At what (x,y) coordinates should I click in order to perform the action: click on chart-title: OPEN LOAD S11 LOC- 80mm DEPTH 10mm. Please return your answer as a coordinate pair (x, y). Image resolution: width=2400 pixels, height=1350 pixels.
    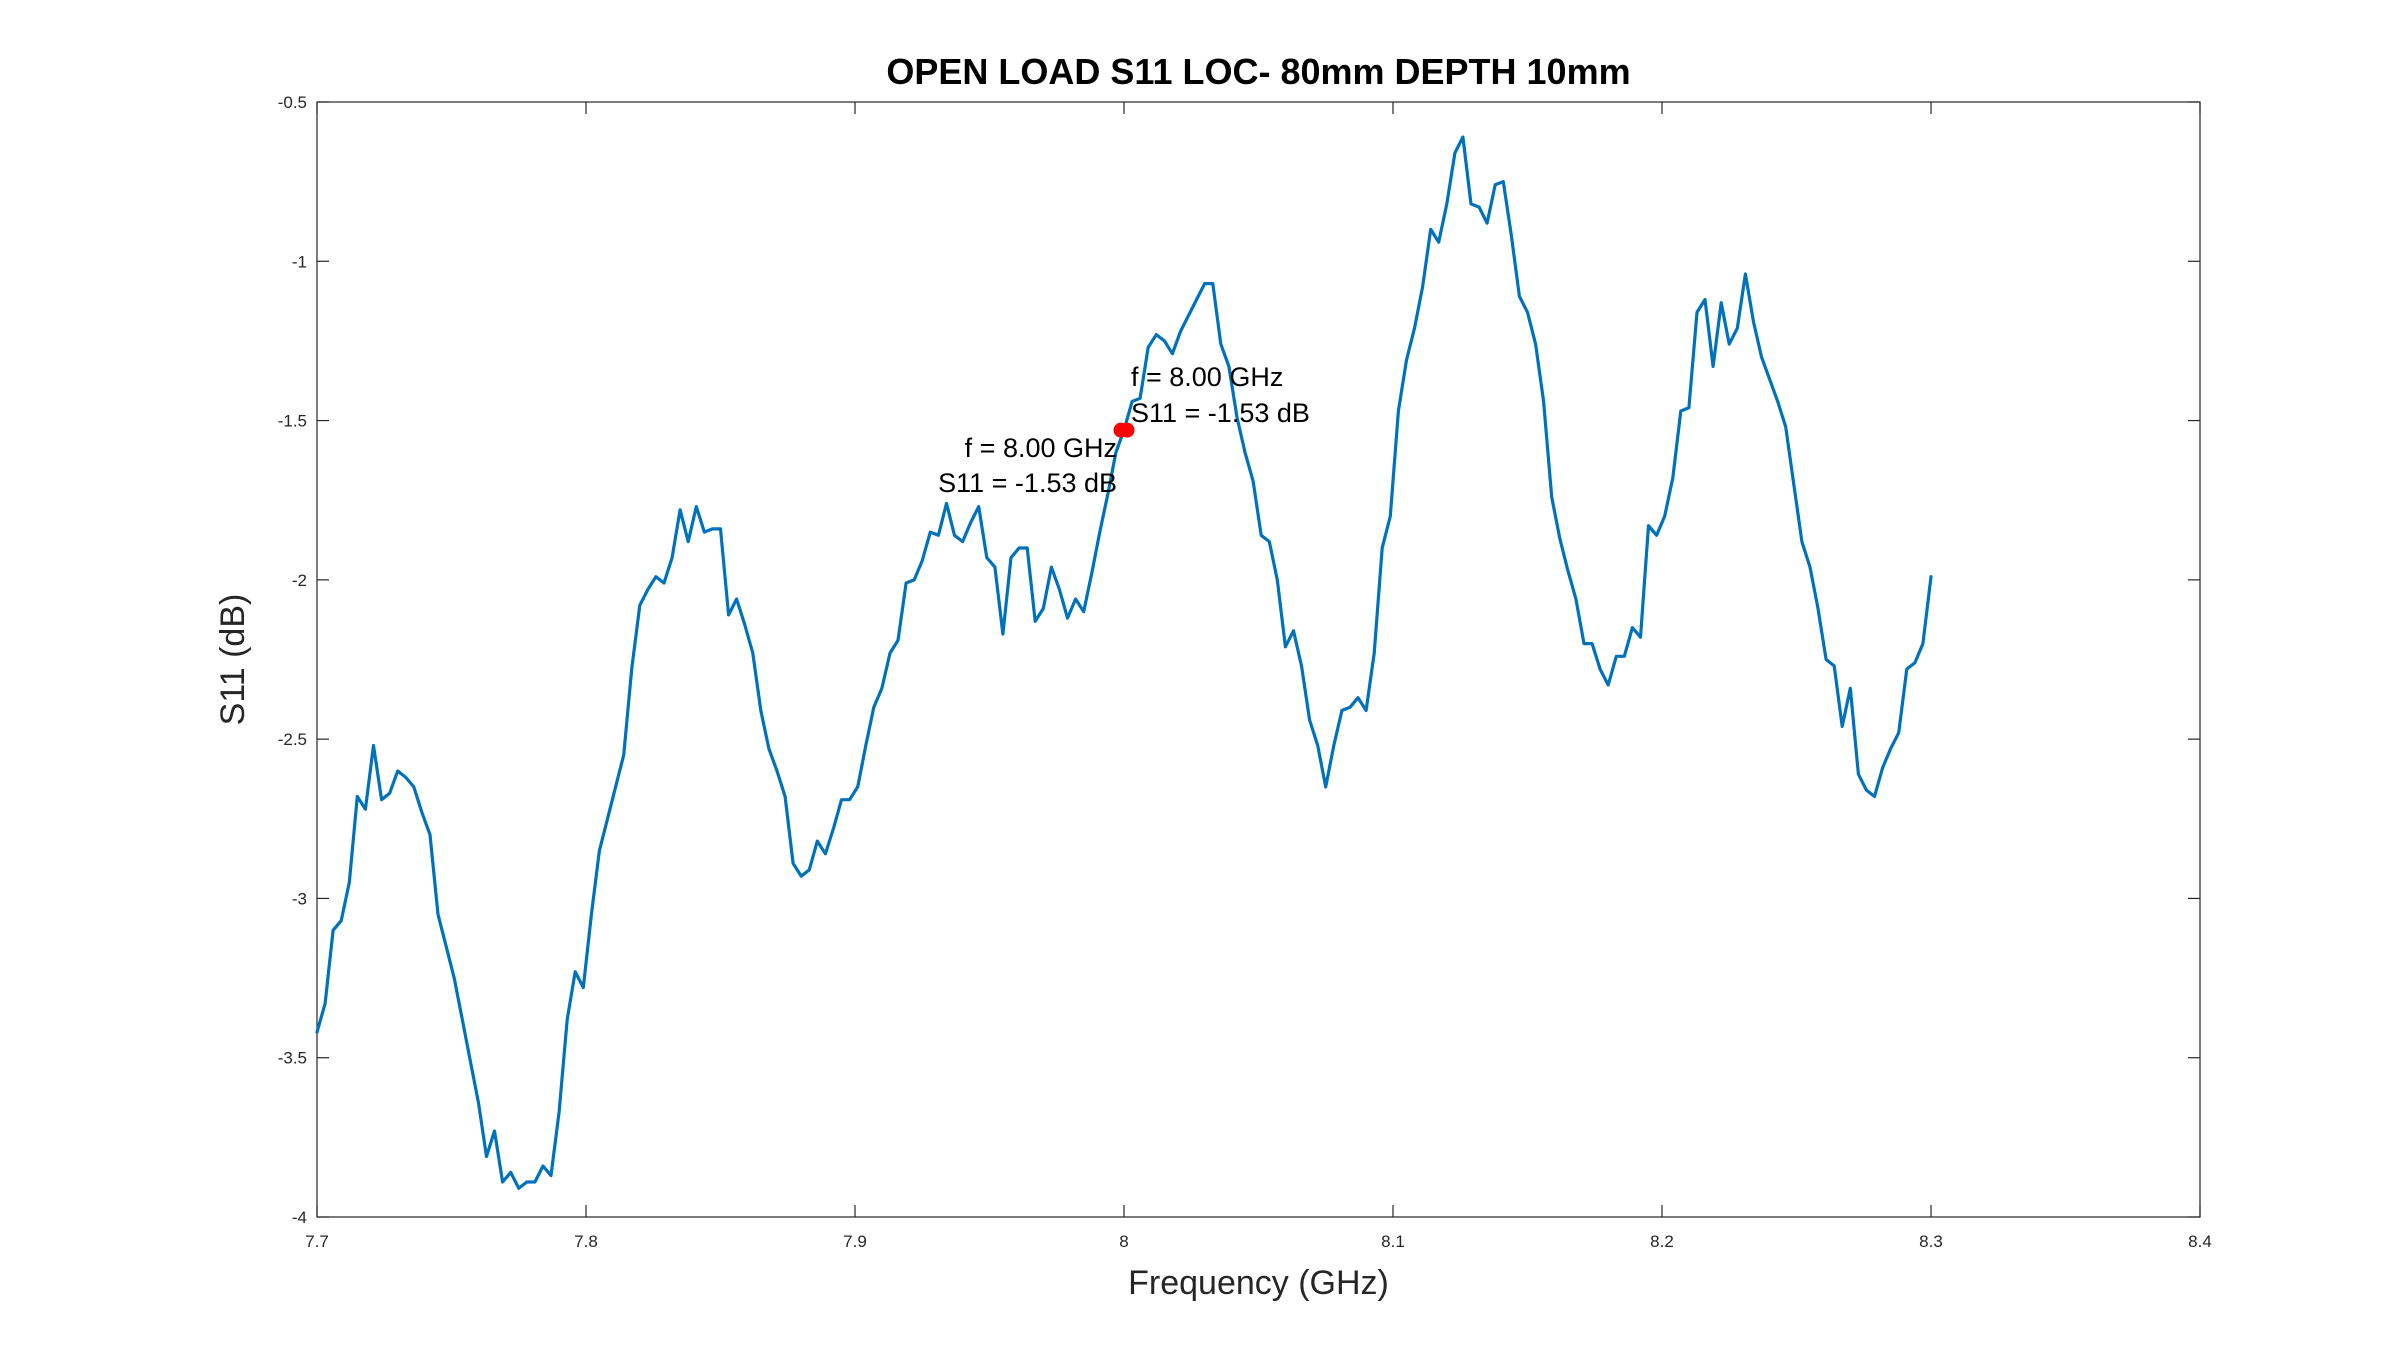
    Looking at the image, I should click on (1258, 71).